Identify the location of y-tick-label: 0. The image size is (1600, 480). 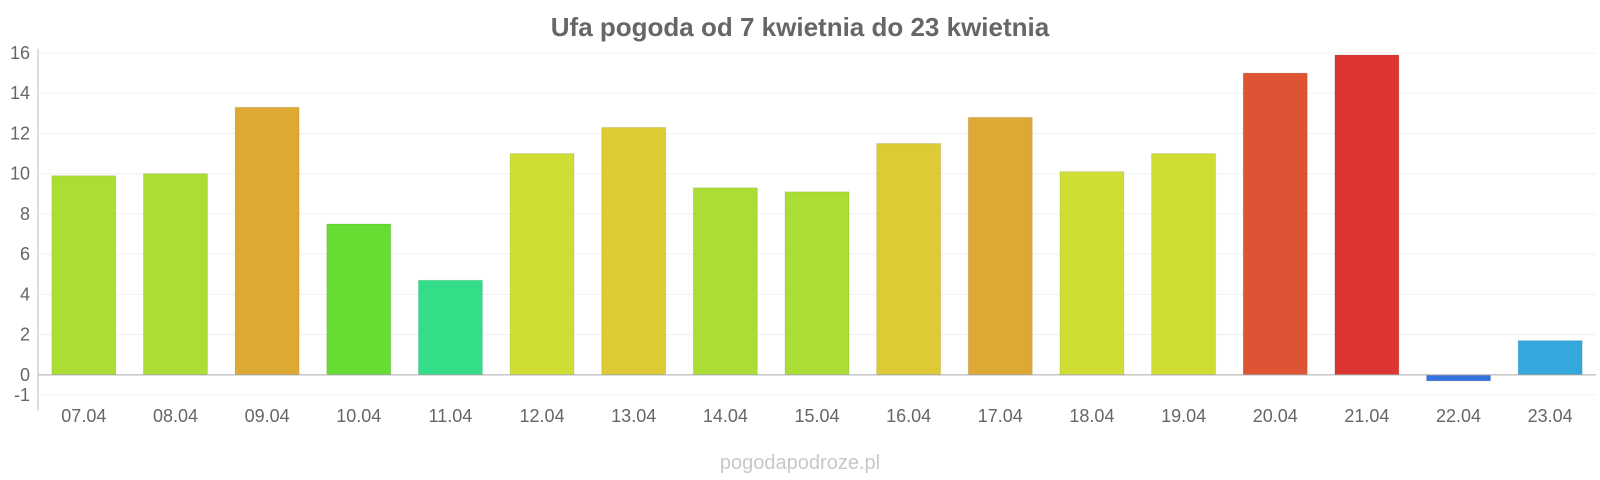
(25, 375).